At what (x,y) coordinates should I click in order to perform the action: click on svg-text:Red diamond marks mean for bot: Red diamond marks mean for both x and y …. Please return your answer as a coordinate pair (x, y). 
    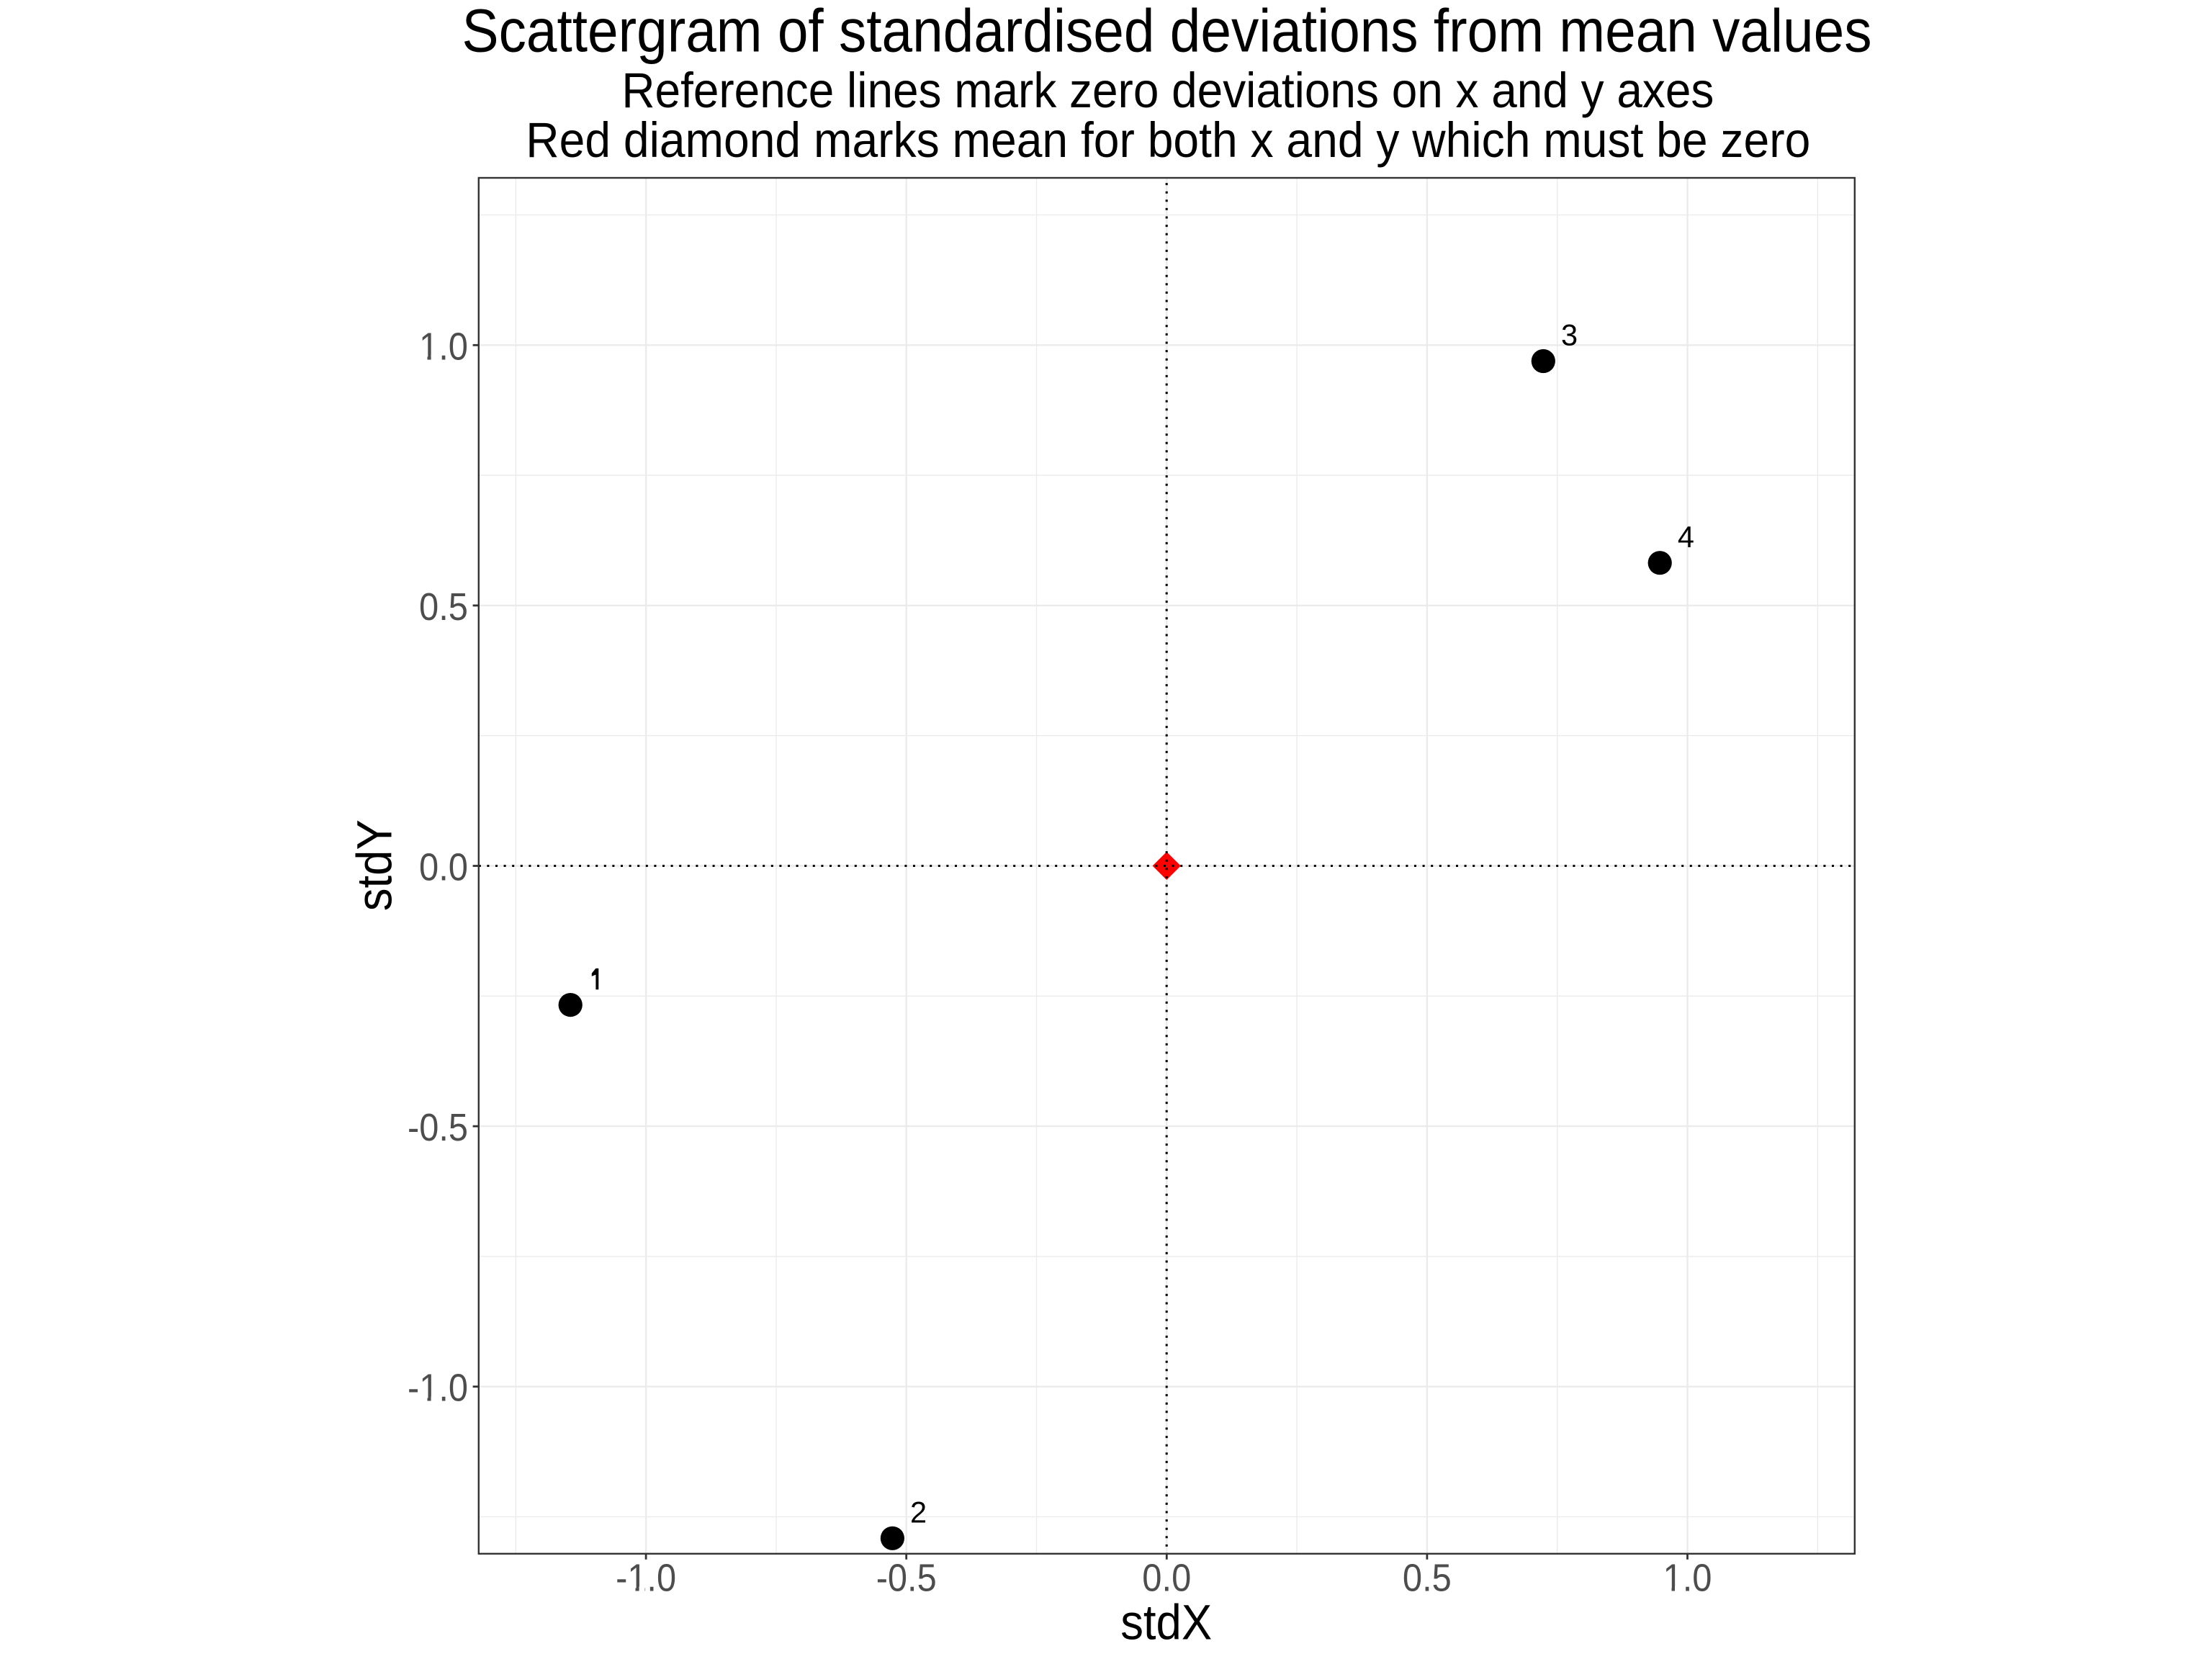
    Looking at the image, I should click on (1168, 140).